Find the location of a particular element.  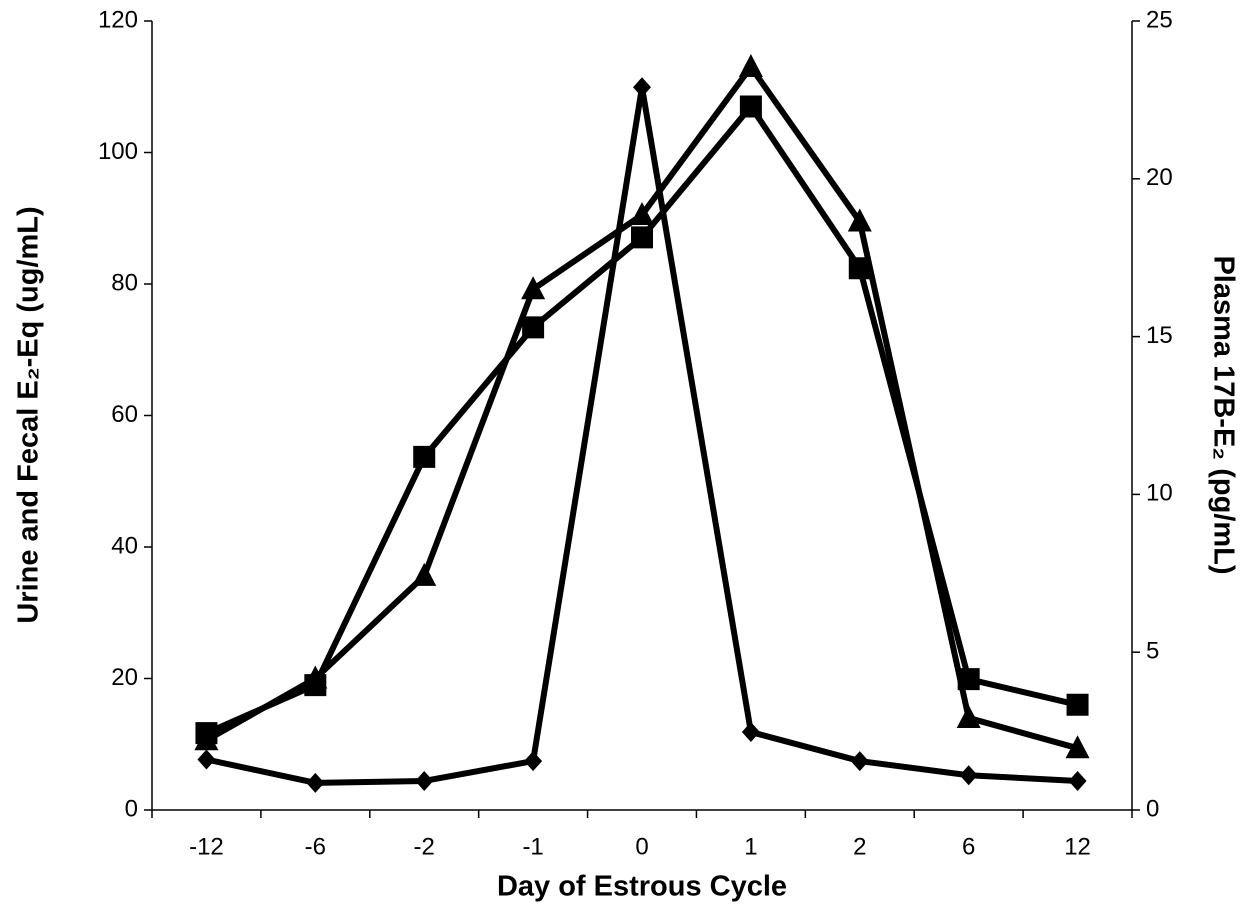

x-tick-label: 6 is located at coordinates (968, 846).